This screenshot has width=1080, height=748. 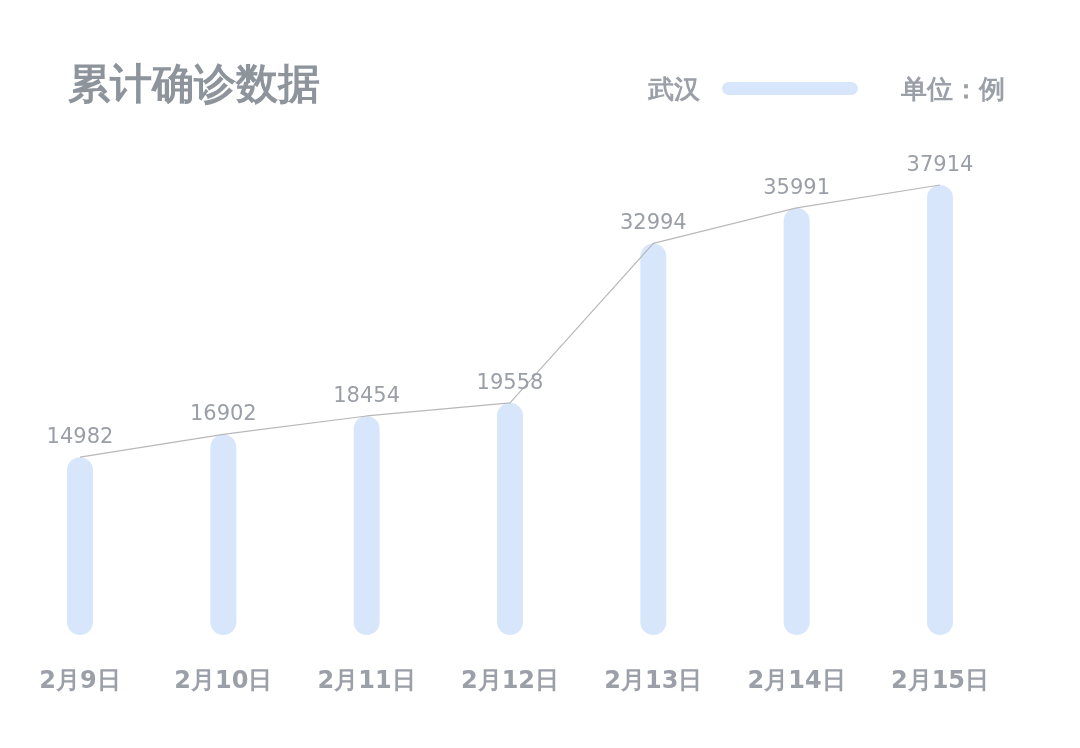 What do you see at coordinates (653, 680) in the screenshot?
I see `x-tick-label: 2月13日` at bounding box center [653, 680].